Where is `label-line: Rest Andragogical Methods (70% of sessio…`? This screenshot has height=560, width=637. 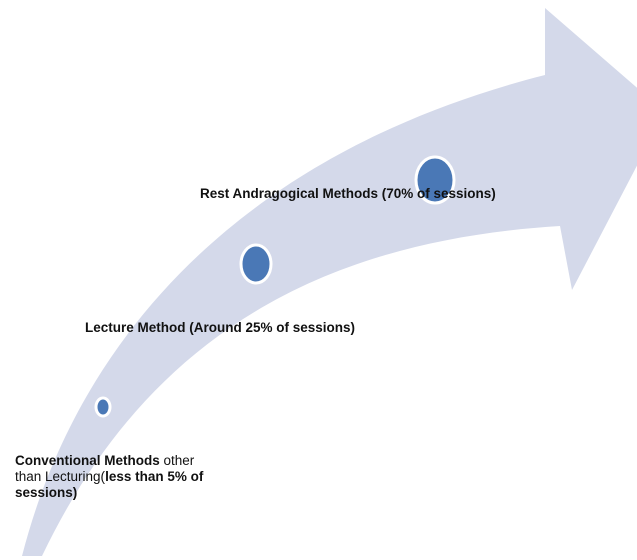
label-line: Rest Andragogical Methods (70% of sessio… is located at coordinates (348, 193).